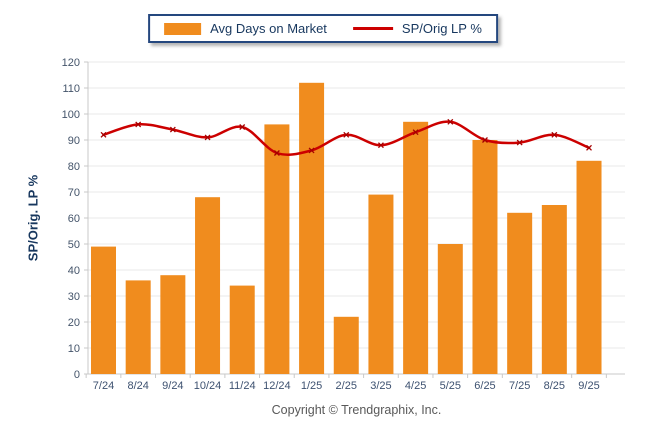  Describe the element at coordinates (74, 297) in the screenshot. I see `y-tick-label: 30` at that location.